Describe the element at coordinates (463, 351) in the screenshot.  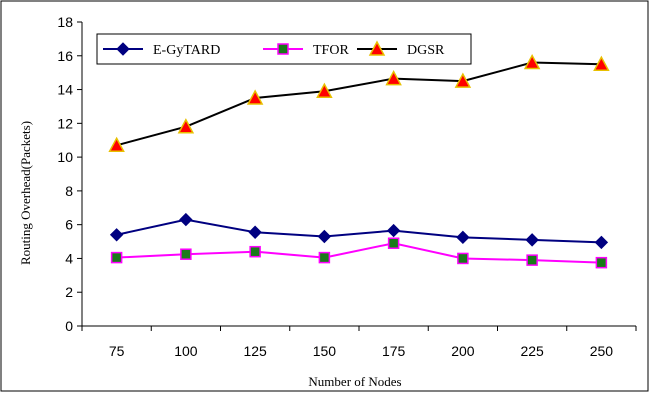
I see `x-tick-label: 200` at that location.